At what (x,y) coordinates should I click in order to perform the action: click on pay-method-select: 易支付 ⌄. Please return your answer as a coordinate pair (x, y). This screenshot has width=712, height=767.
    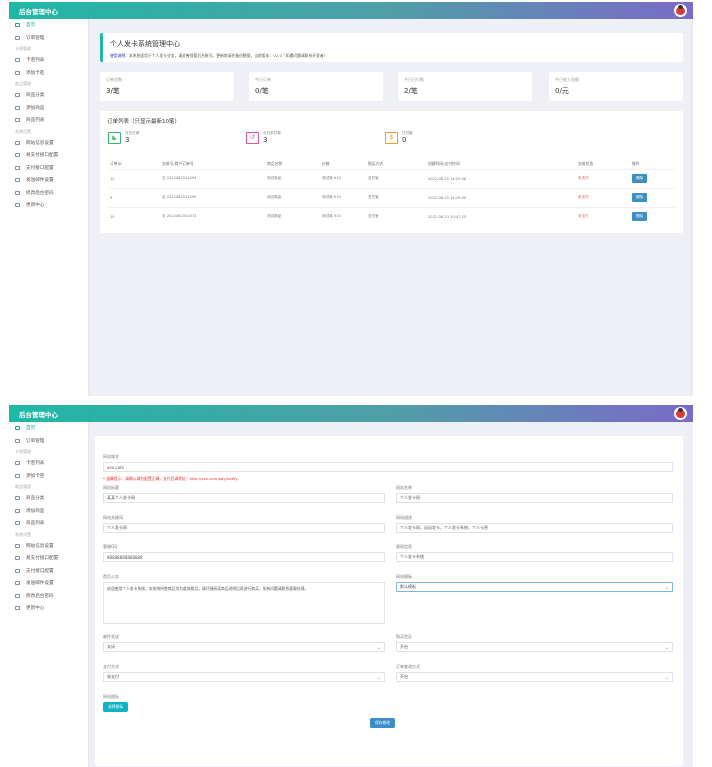
    Looking at the image, I should click on (244, 677).